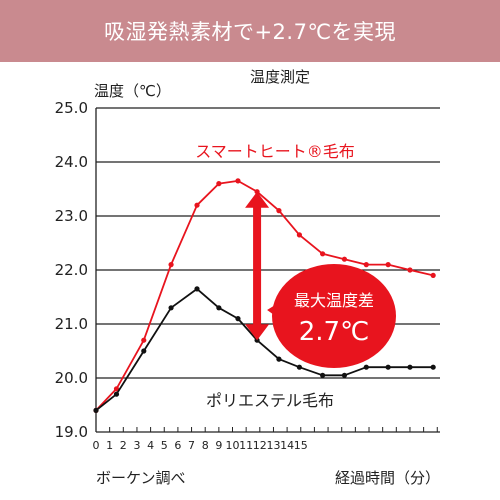  What do you see at coordinates (141, 478) in the screenshot?
I see `source-note: ボーケン調べ` at bounding box center [141, 478].